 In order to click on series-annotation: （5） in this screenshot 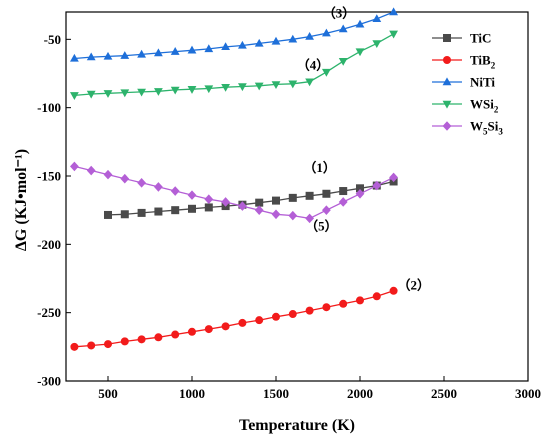, I will do `click(321, 226)`.